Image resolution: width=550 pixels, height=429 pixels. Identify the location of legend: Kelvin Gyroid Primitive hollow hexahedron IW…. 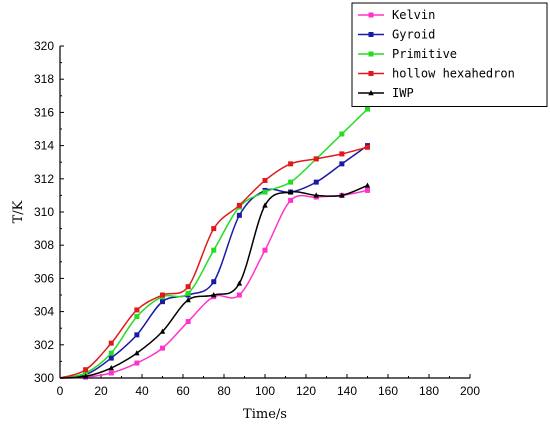
(449, 54).